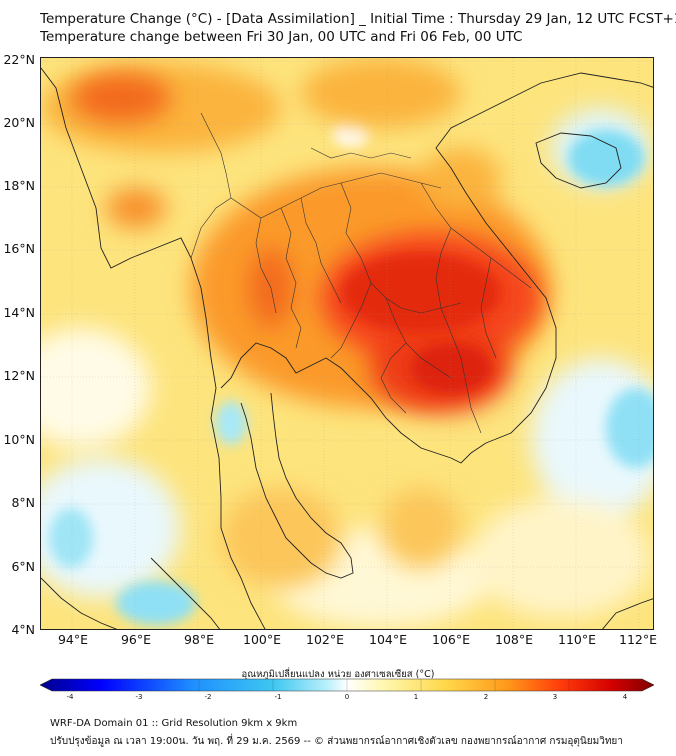 Image resolution: width=676 pixels, height=756 pixels. Describe the element at coordinates (486, 697) in the screenshot. I see `colorbar-tick: 2` at that location.